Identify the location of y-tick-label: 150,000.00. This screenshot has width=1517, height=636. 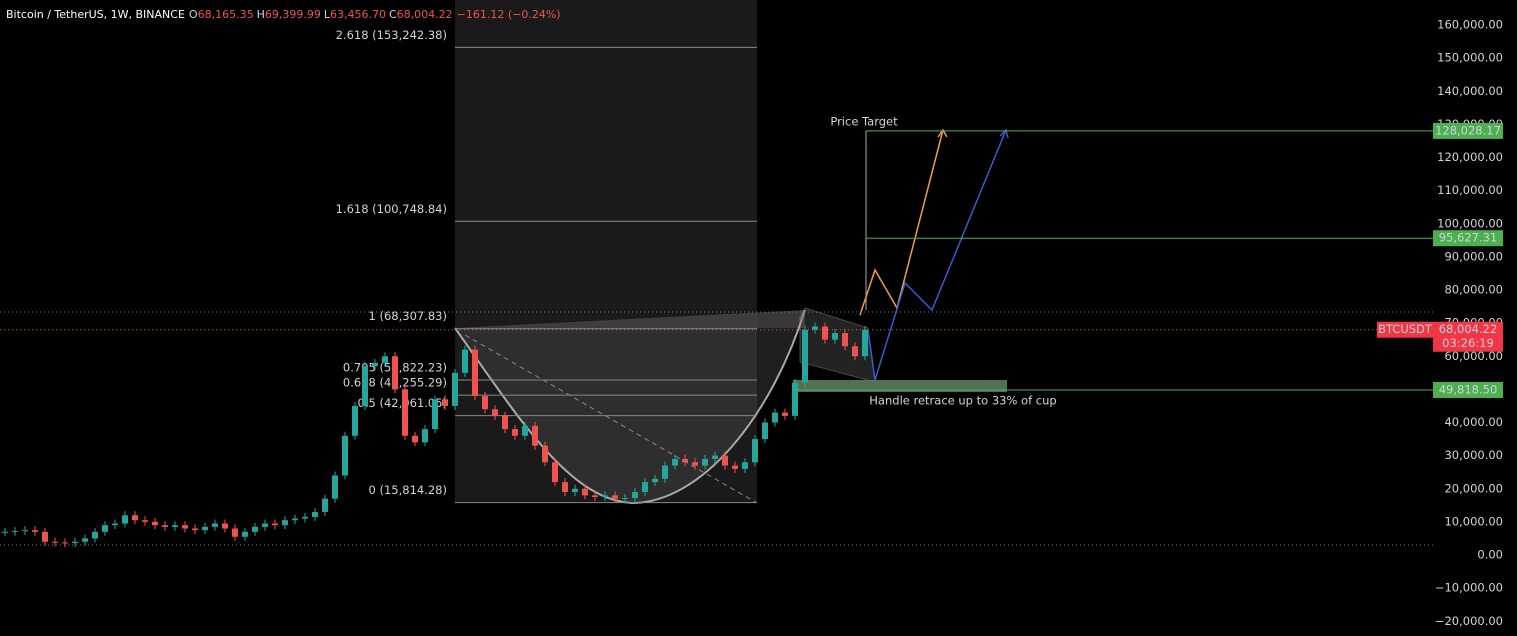
(1470, 58).